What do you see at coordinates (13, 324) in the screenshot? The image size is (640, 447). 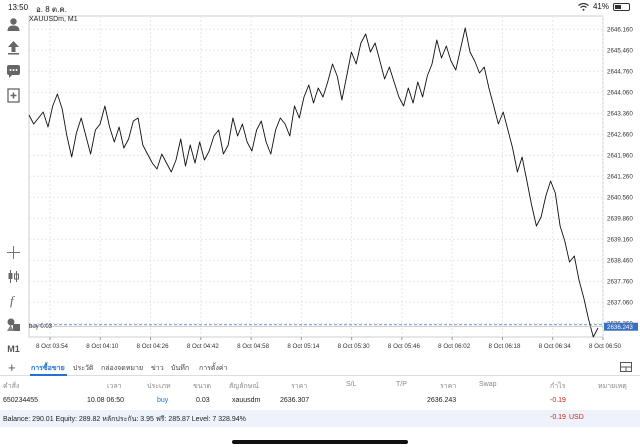 I see `objects-icon` at bounding box center [13, 324].